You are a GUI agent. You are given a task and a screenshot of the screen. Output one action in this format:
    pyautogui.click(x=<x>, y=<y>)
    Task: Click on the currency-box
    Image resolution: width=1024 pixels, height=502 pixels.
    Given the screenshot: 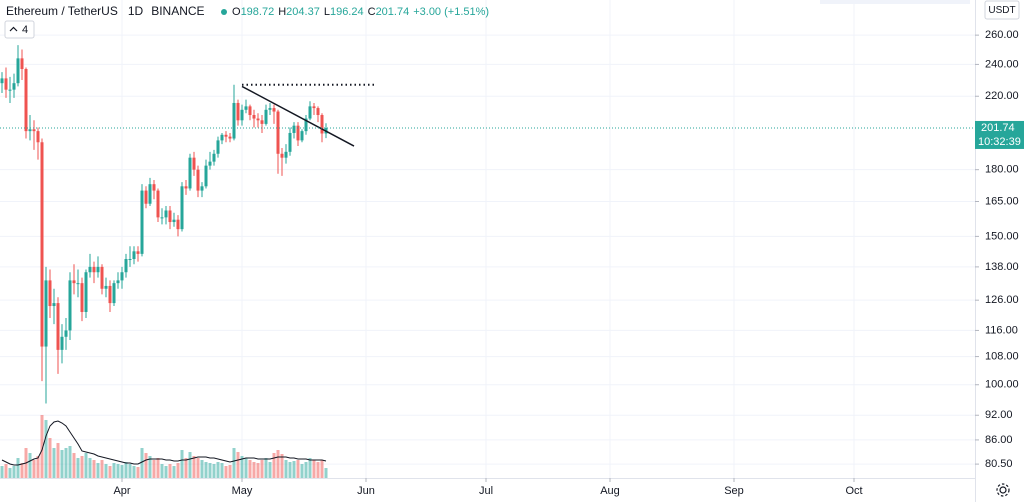 What is the action you would take?
    pyautogui.click(x=1002, y=10)
    